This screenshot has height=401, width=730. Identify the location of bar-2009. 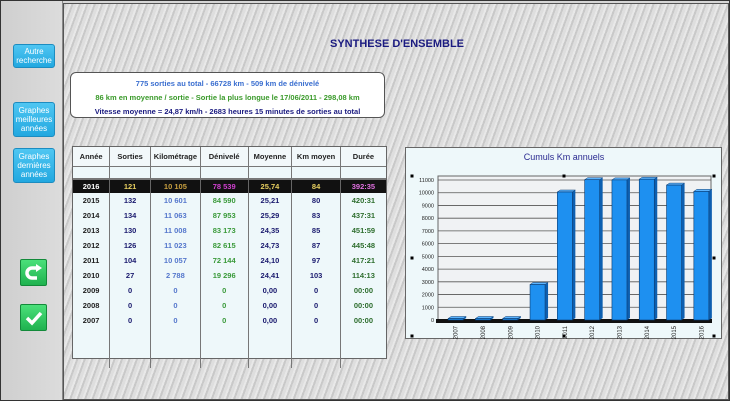
(510, 319).